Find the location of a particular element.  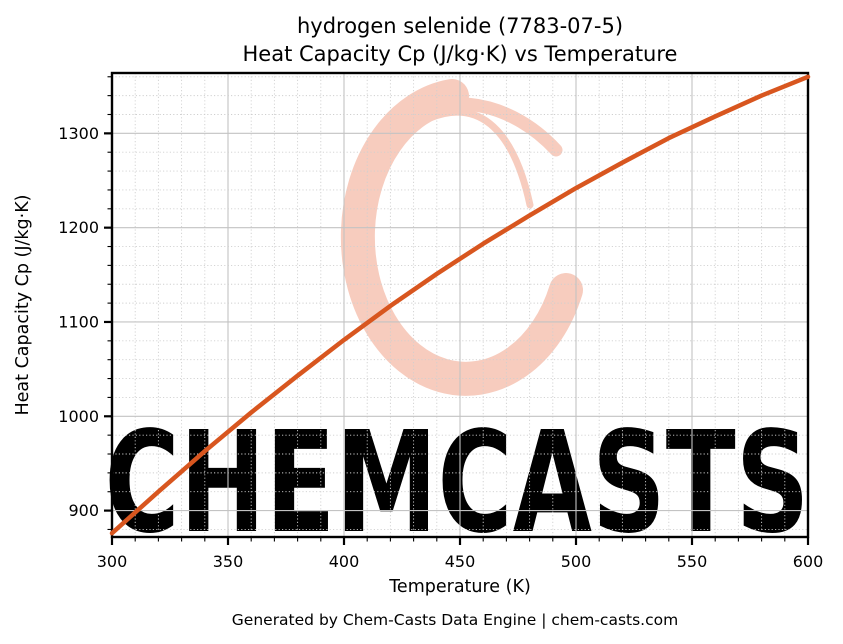

chart-title-line1: hydrogen selenide (7783-07-5) is located at coordinates (460, 26).